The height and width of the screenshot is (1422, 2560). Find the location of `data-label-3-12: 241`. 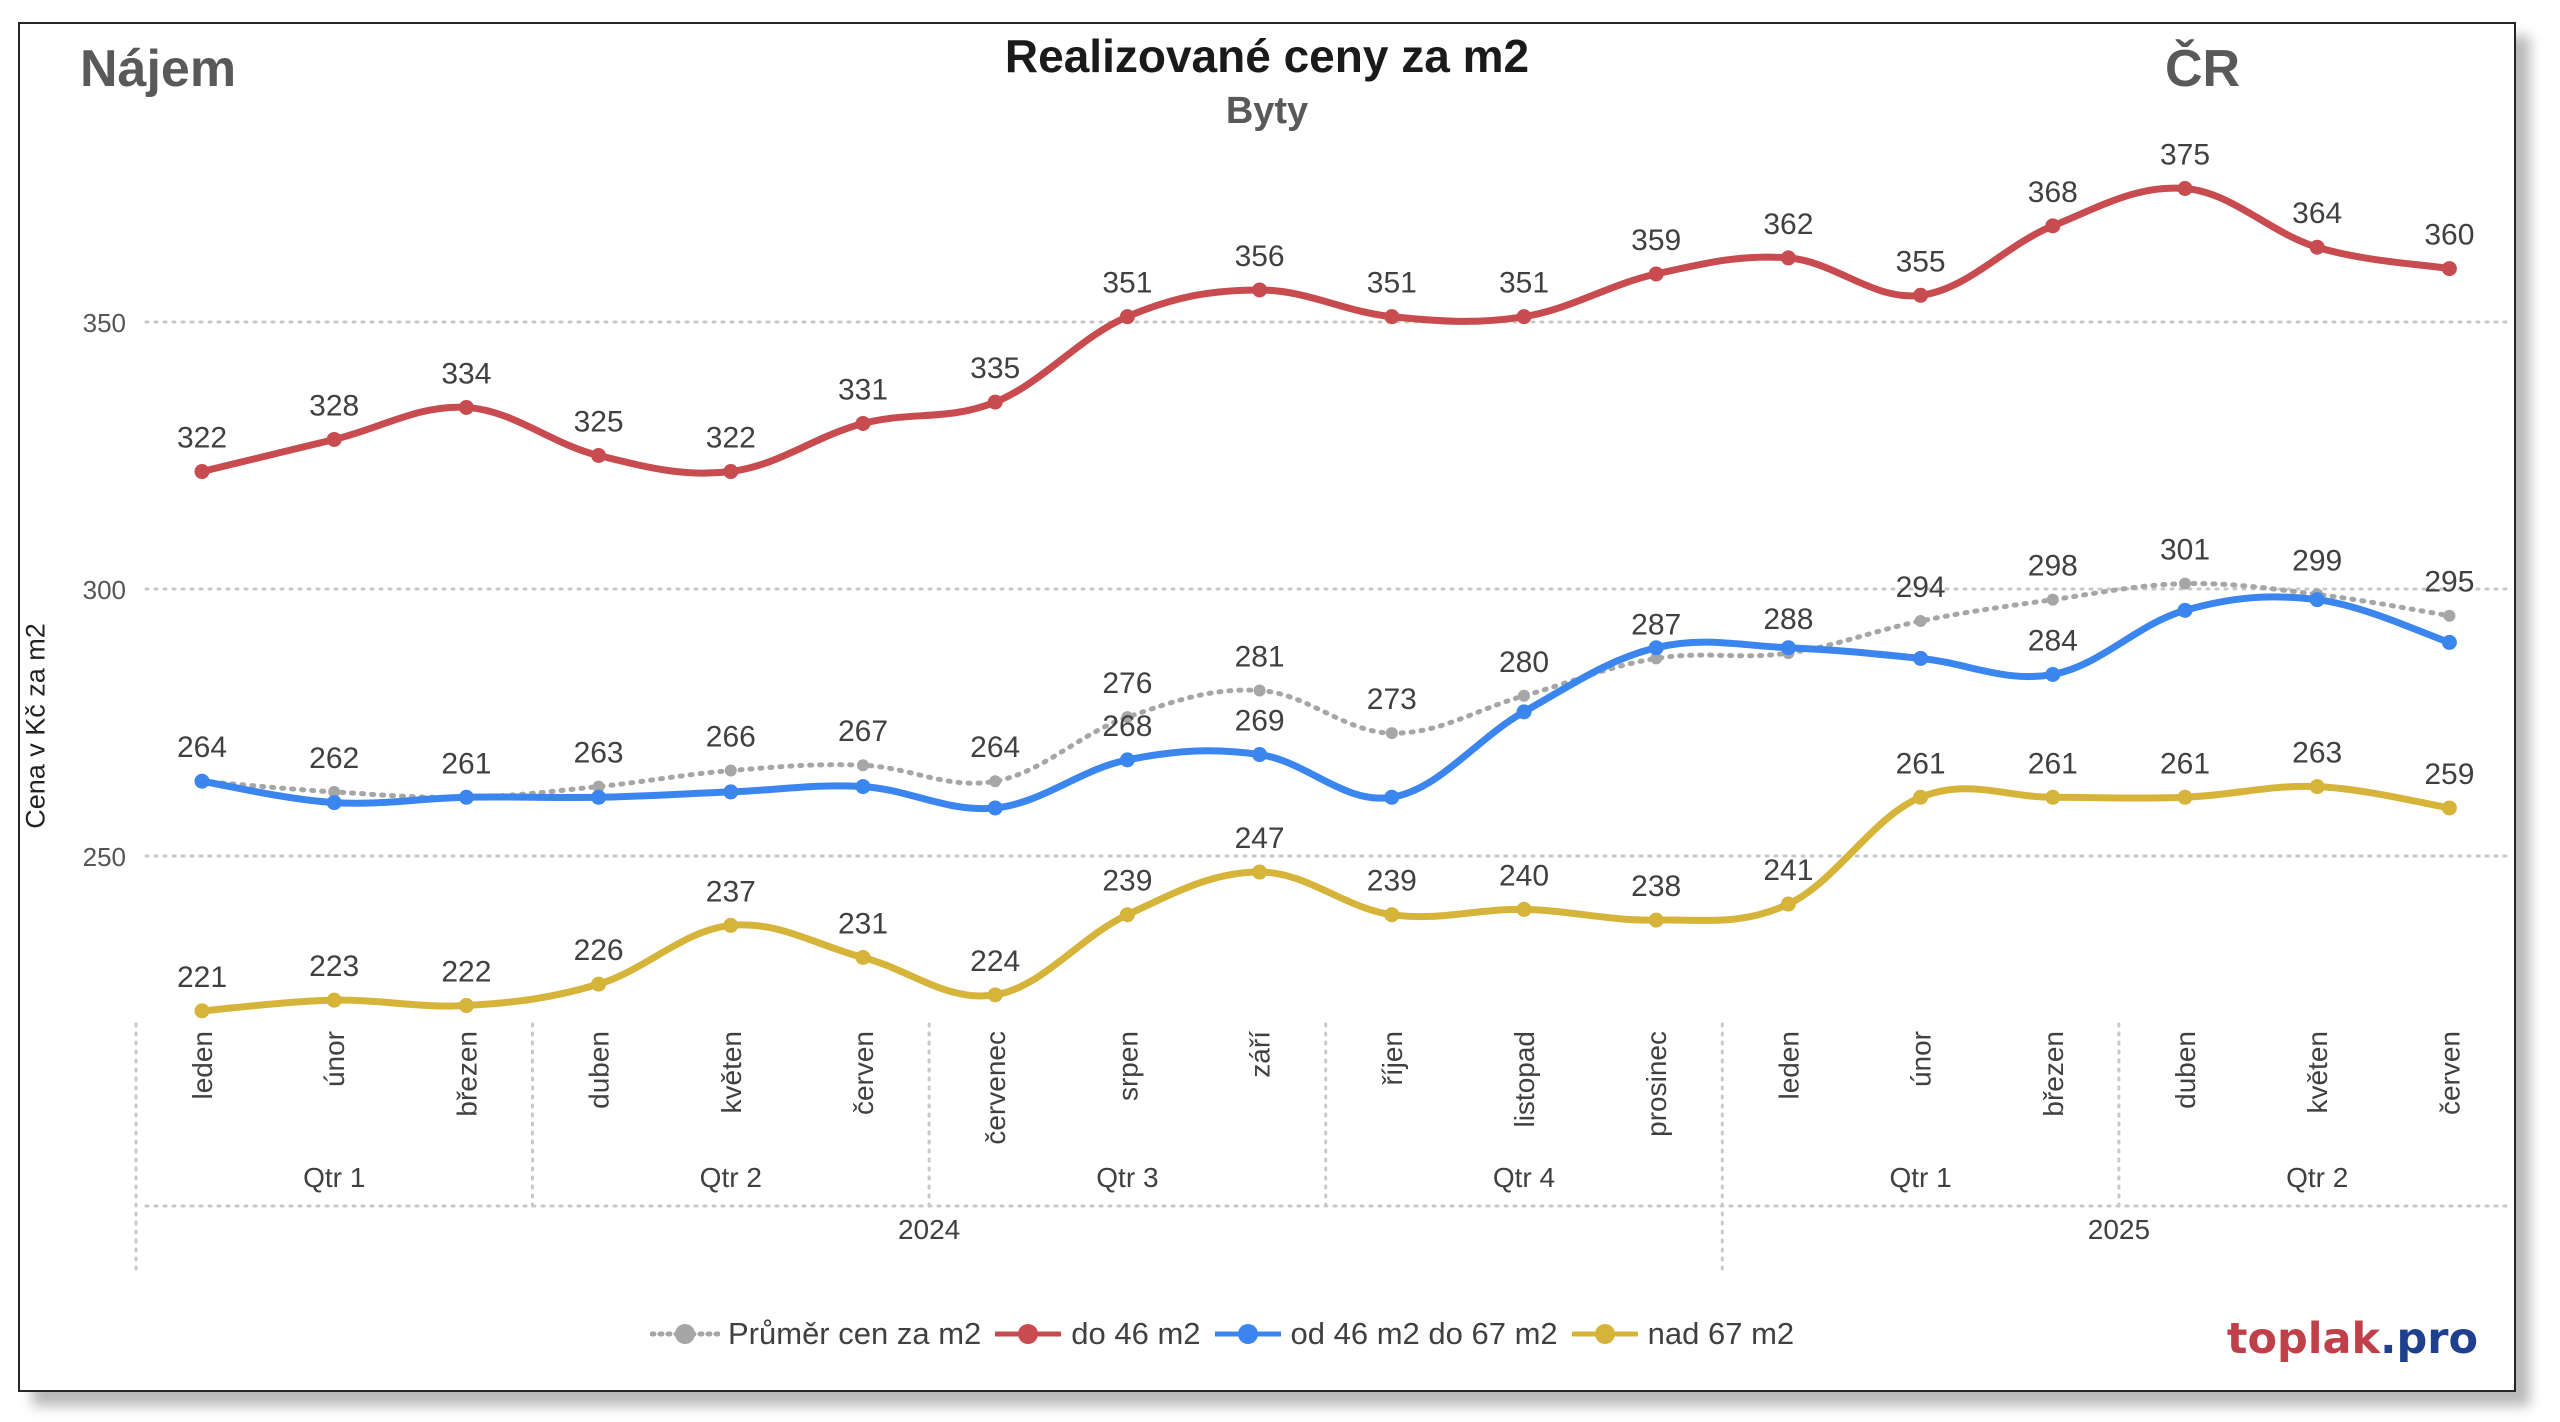

data-label-3-12: 241 is located at coordinates (1788, 870).